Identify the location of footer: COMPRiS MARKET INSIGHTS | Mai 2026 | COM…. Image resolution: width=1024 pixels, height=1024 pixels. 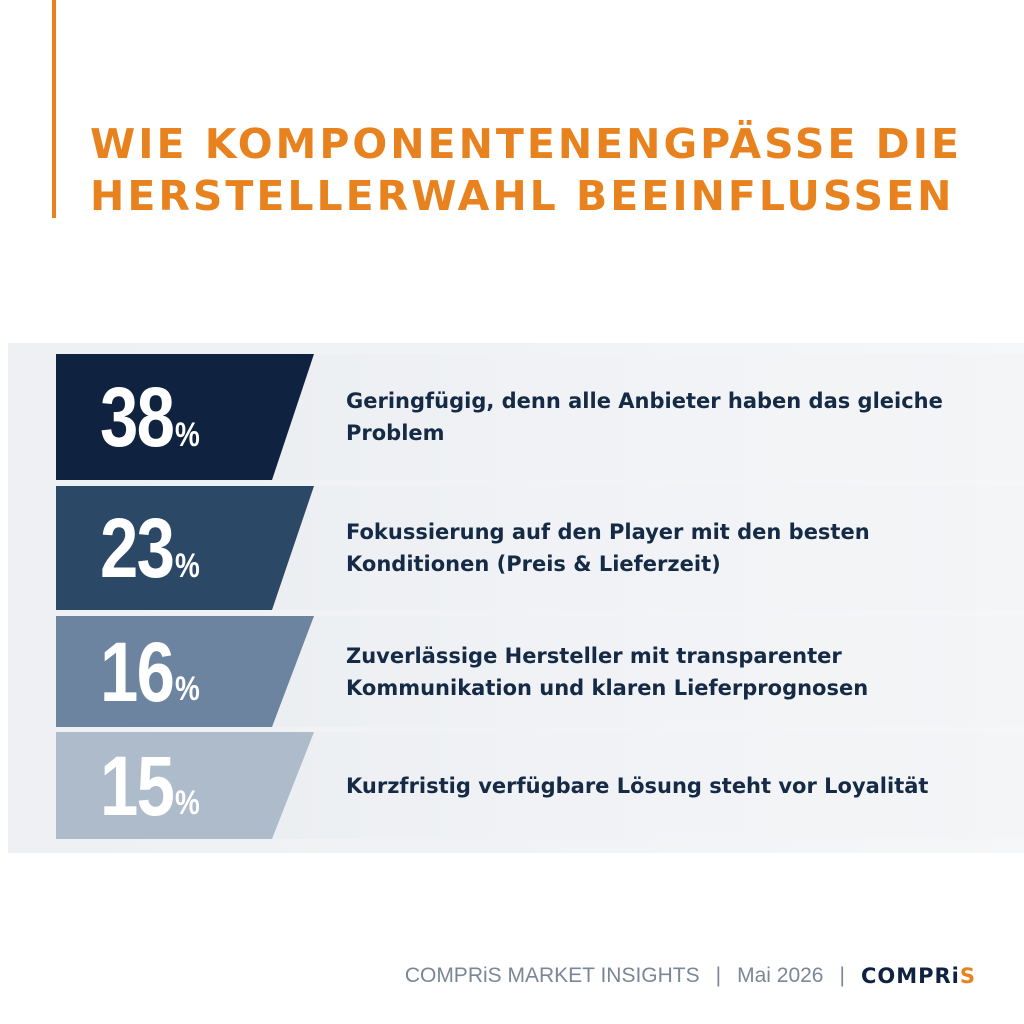
(690, 976).